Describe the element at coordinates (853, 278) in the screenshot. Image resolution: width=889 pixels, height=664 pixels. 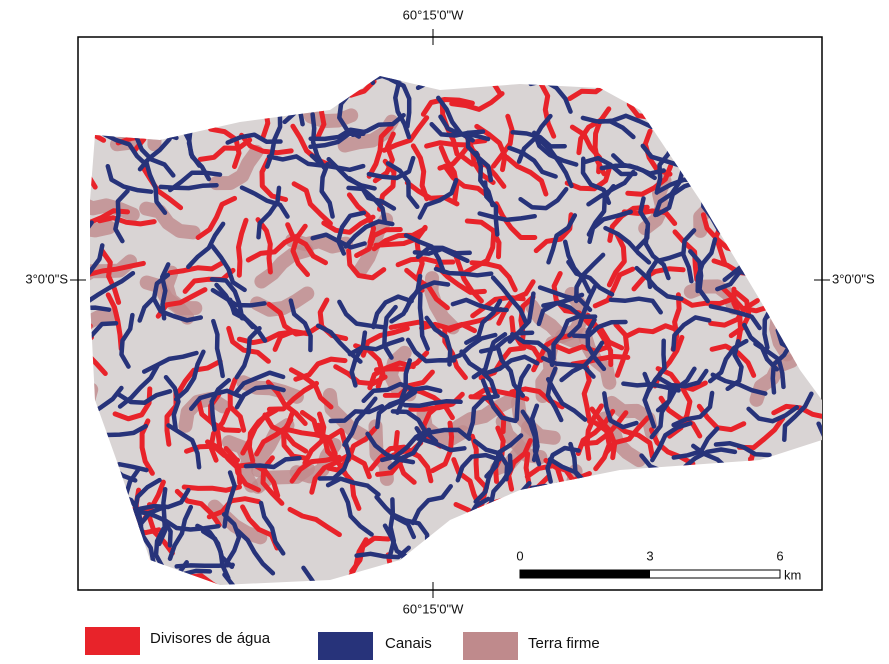
I see `latitude-label: 3°0'0"S` at that location.